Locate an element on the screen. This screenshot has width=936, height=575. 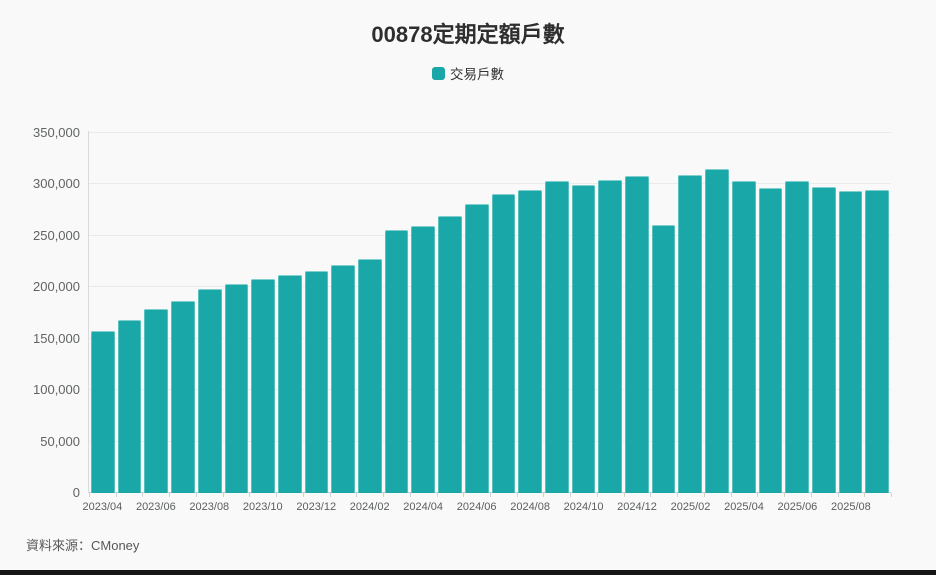
bar-2025/04 is located at coordinates (743, 336).